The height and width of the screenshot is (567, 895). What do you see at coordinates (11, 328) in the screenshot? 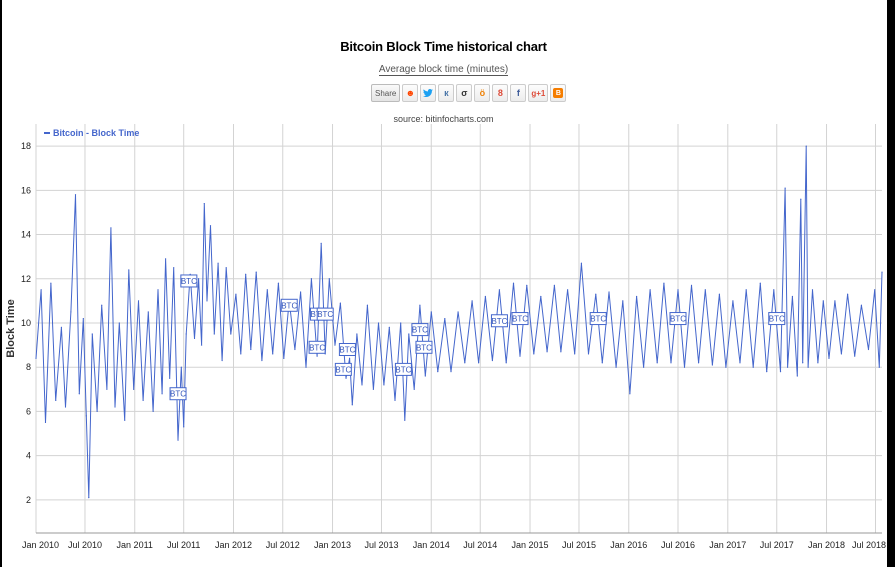
I see `y-axis-title: Block Time` at bounding box center [11, 328].